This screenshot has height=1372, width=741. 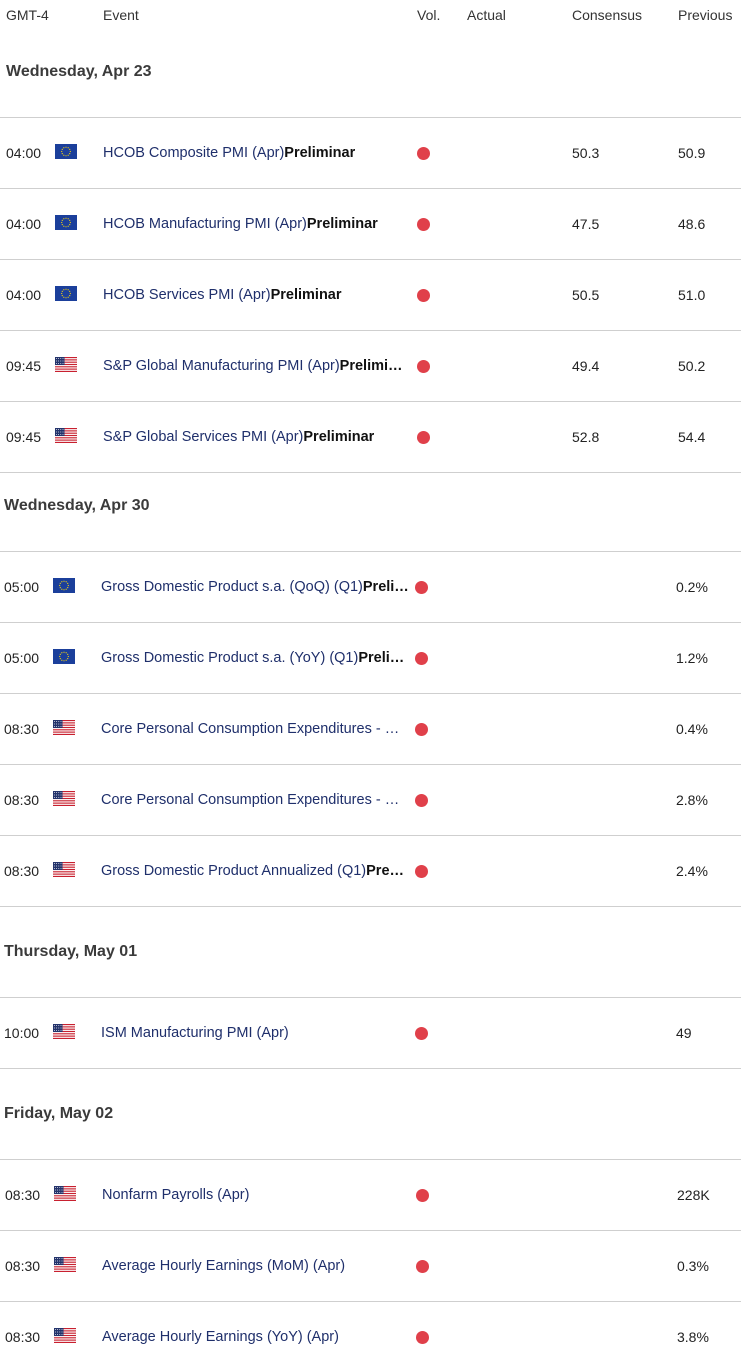 What do you see at coordinates (692, 224) in the screenshot?
I see `previous-value: 48.6` at bounding box center [692, 224].